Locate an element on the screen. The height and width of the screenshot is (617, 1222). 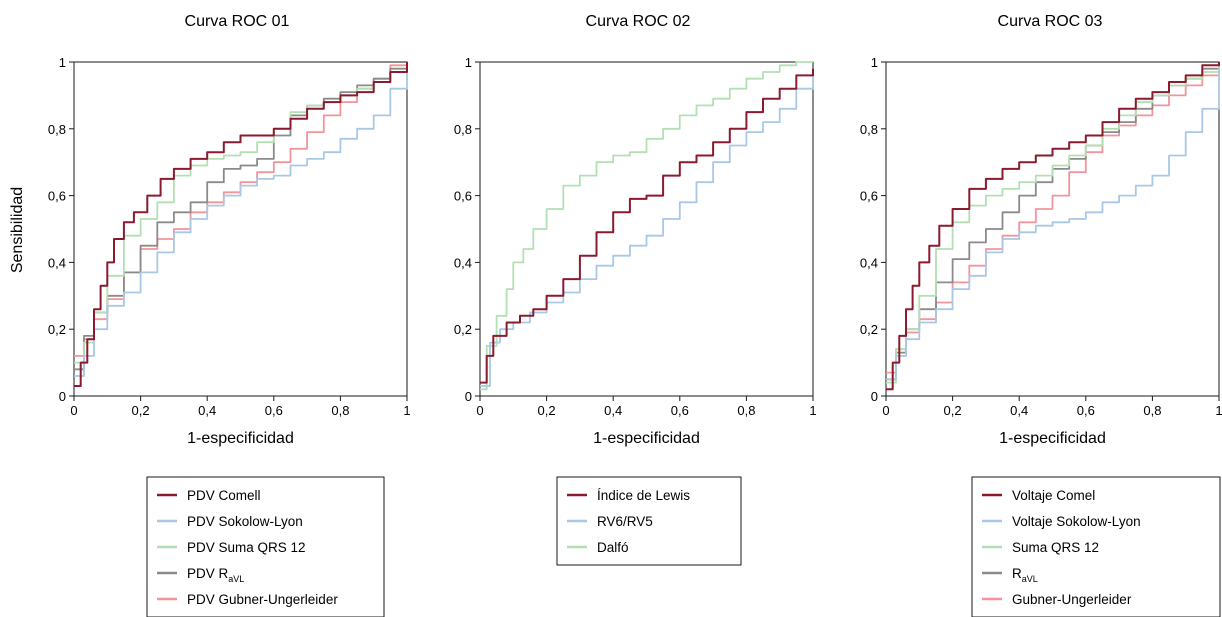
legend-label: PDV Gubner-Ungerleider is located at coordinates (262, 599).